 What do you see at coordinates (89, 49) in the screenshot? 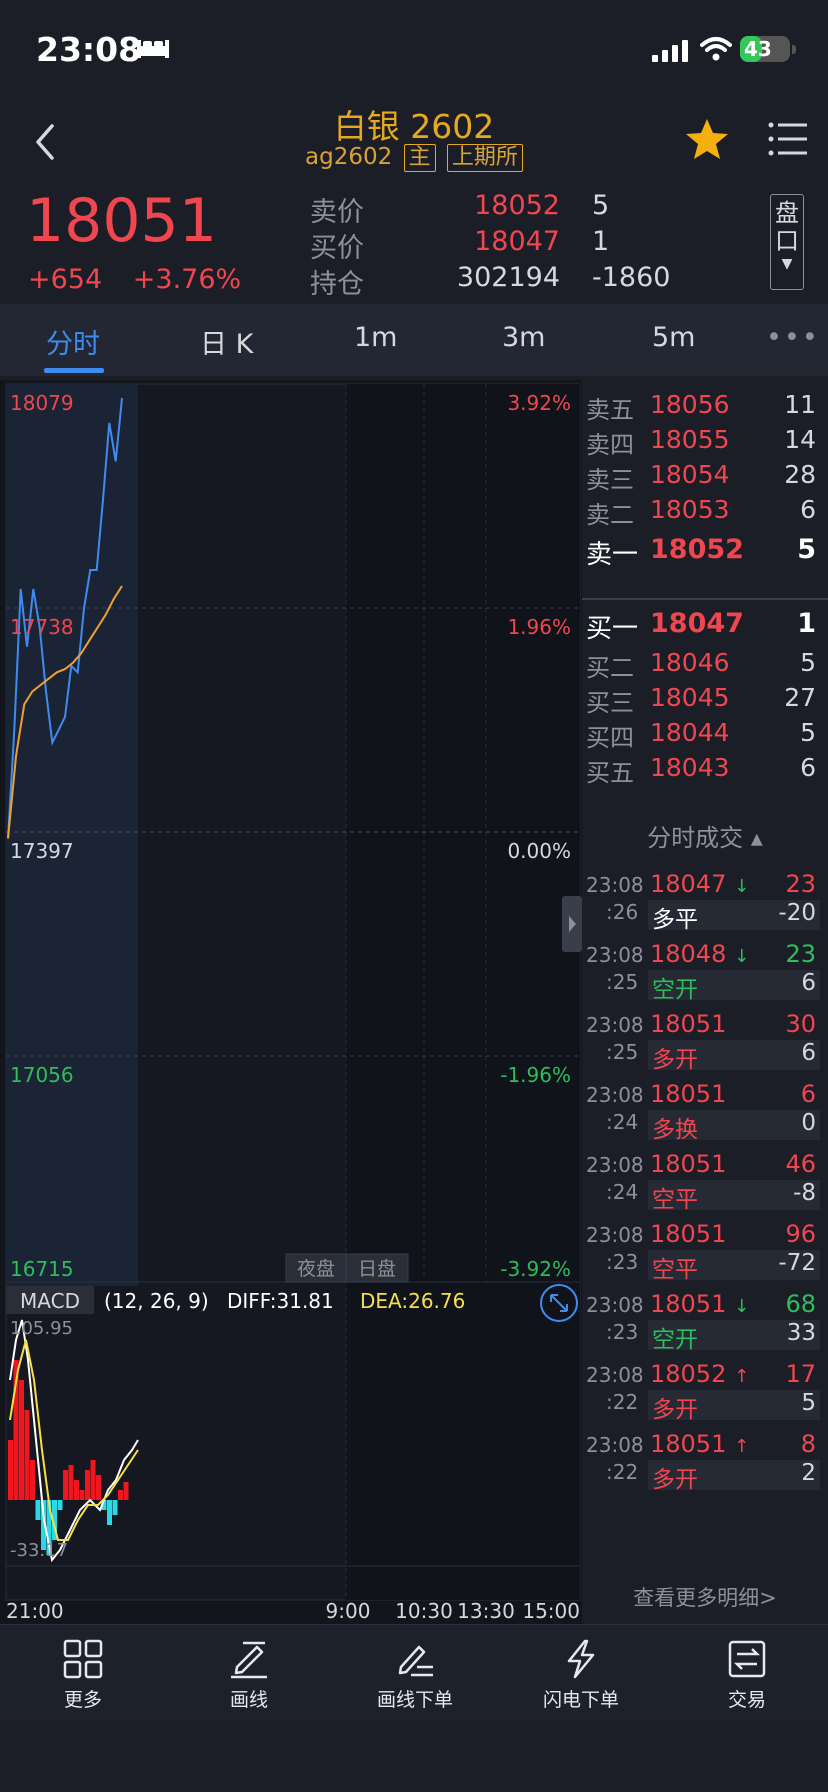
I see `status-time: 23:08` at bounding box center [89, 49].